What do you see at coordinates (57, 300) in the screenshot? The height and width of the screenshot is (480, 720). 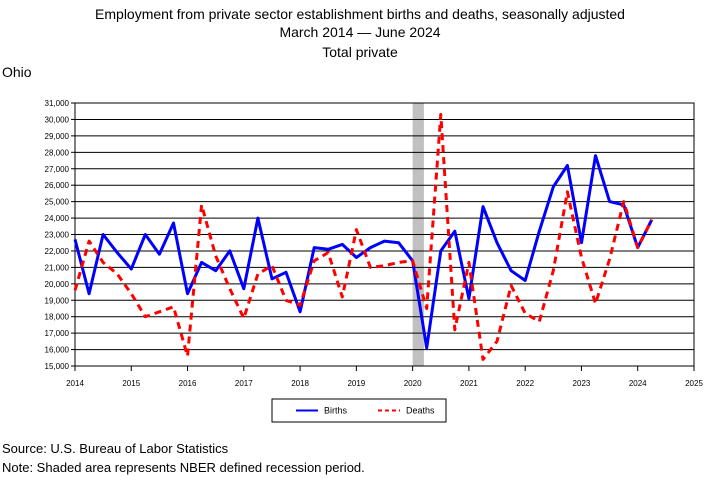 I see `y-tick-label: 19,000` at bounding box center [57, 300].